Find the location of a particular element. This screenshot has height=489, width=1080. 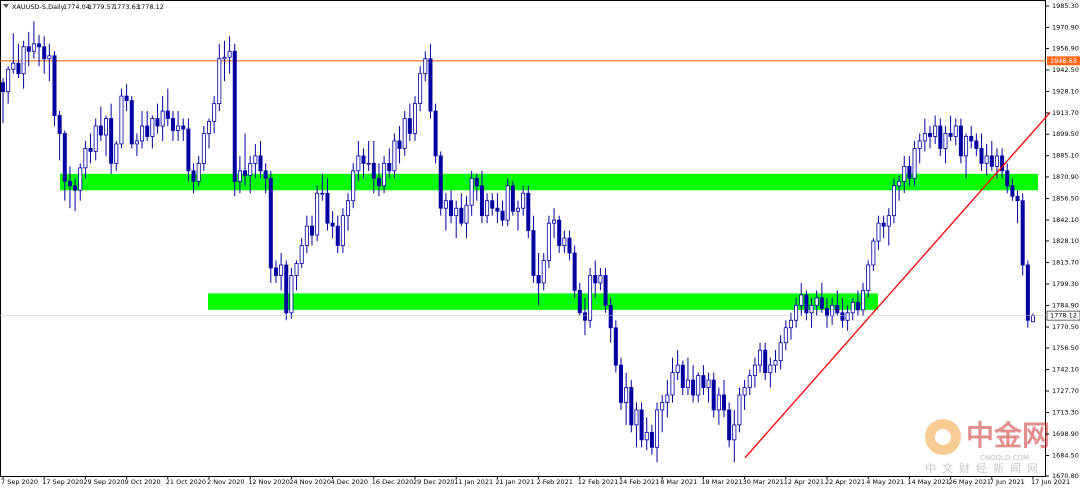

x-tick-label: 24 Feb 2021 is located at coordinates (639, 482).